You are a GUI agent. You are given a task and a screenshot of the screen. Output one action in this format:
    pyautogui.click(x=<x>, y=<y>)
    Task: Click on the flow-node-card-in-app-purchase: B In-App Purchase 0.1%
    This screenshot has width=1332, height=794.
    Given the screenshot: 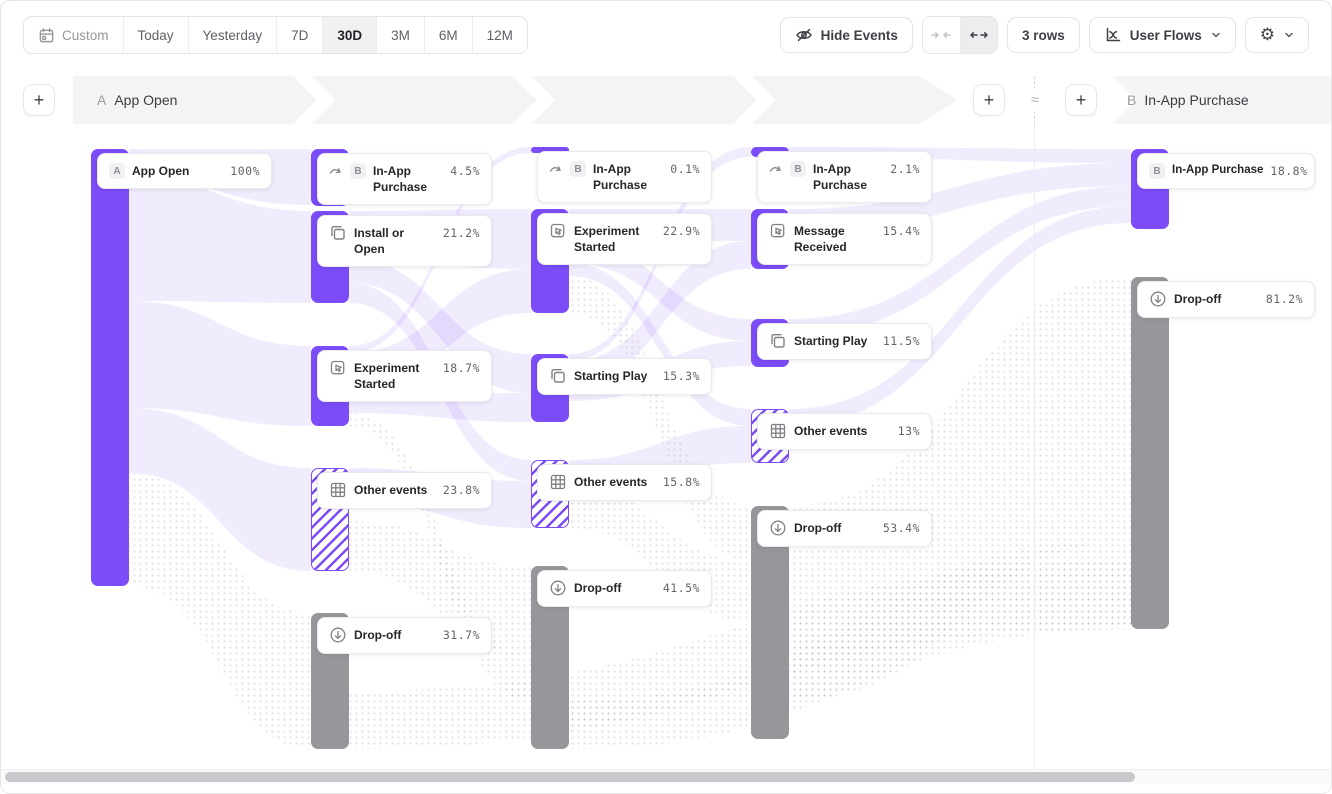 What is the action you would take?
    pyautogui.click(x=624, y=177)
    